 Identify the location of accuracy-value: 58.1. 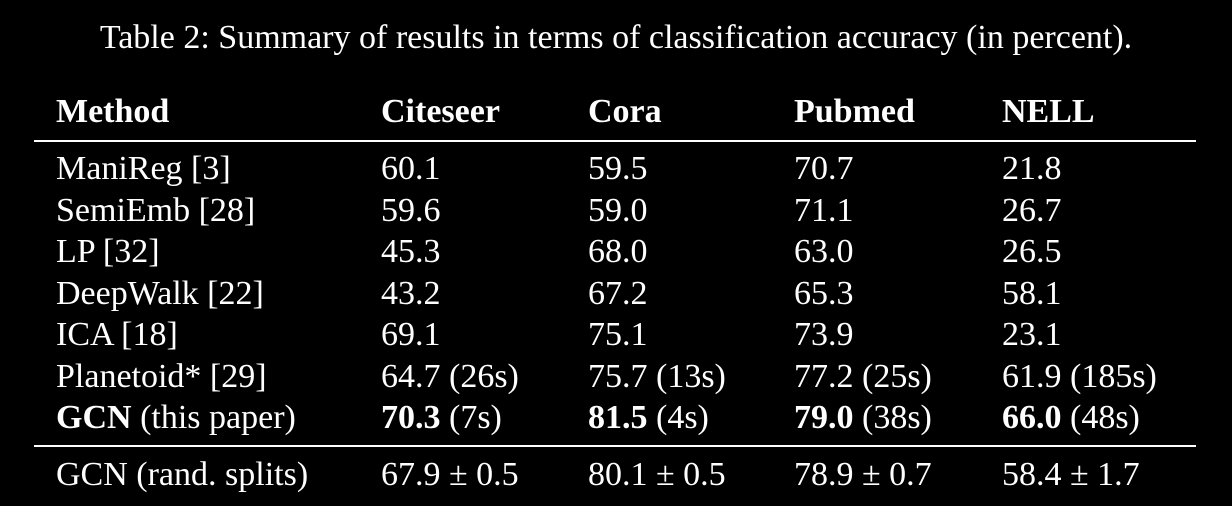
(1032, 293).